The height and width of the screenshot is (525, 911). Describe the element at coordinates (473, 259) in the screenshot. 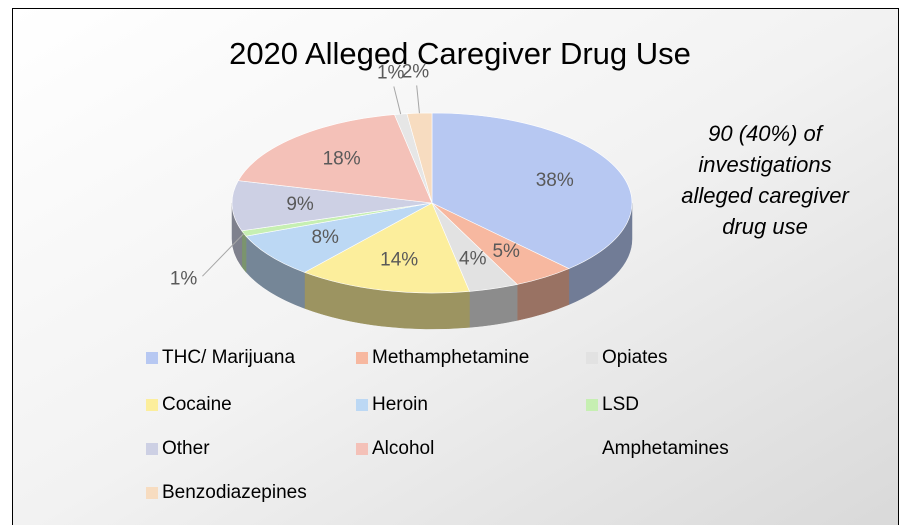

I see `data-label: 4%` at that location.